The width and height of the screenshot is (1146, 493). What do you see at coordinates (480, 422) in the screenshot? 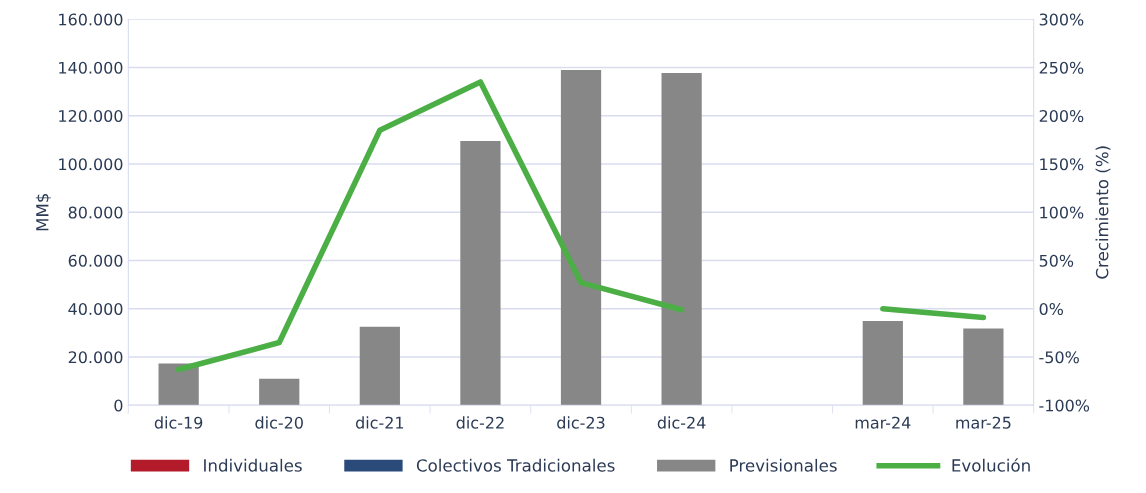
I see `x-tick-label: dic-22` at bounding box center [480, 422].